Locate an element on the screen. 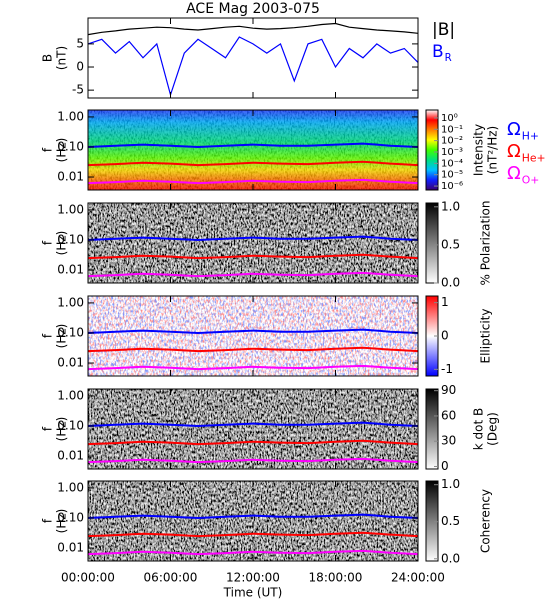 The image size is (550, 600). colorbar-label: k dot B is located at coordinates (479, 429).